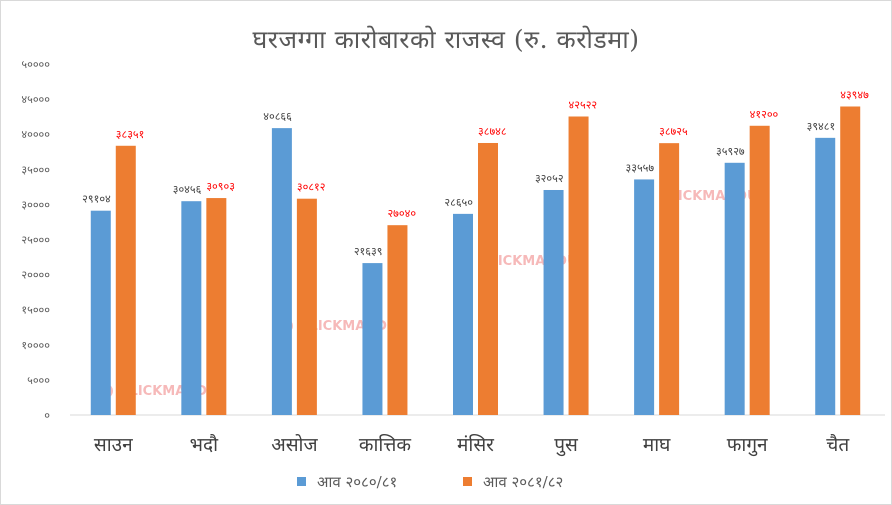 This screenshot has height=505, width=892. What do you see at coordinates (277, 116) in the screenshot?
I see `data-label-series-1: ४०८६६` at bounding box center [277, 116].